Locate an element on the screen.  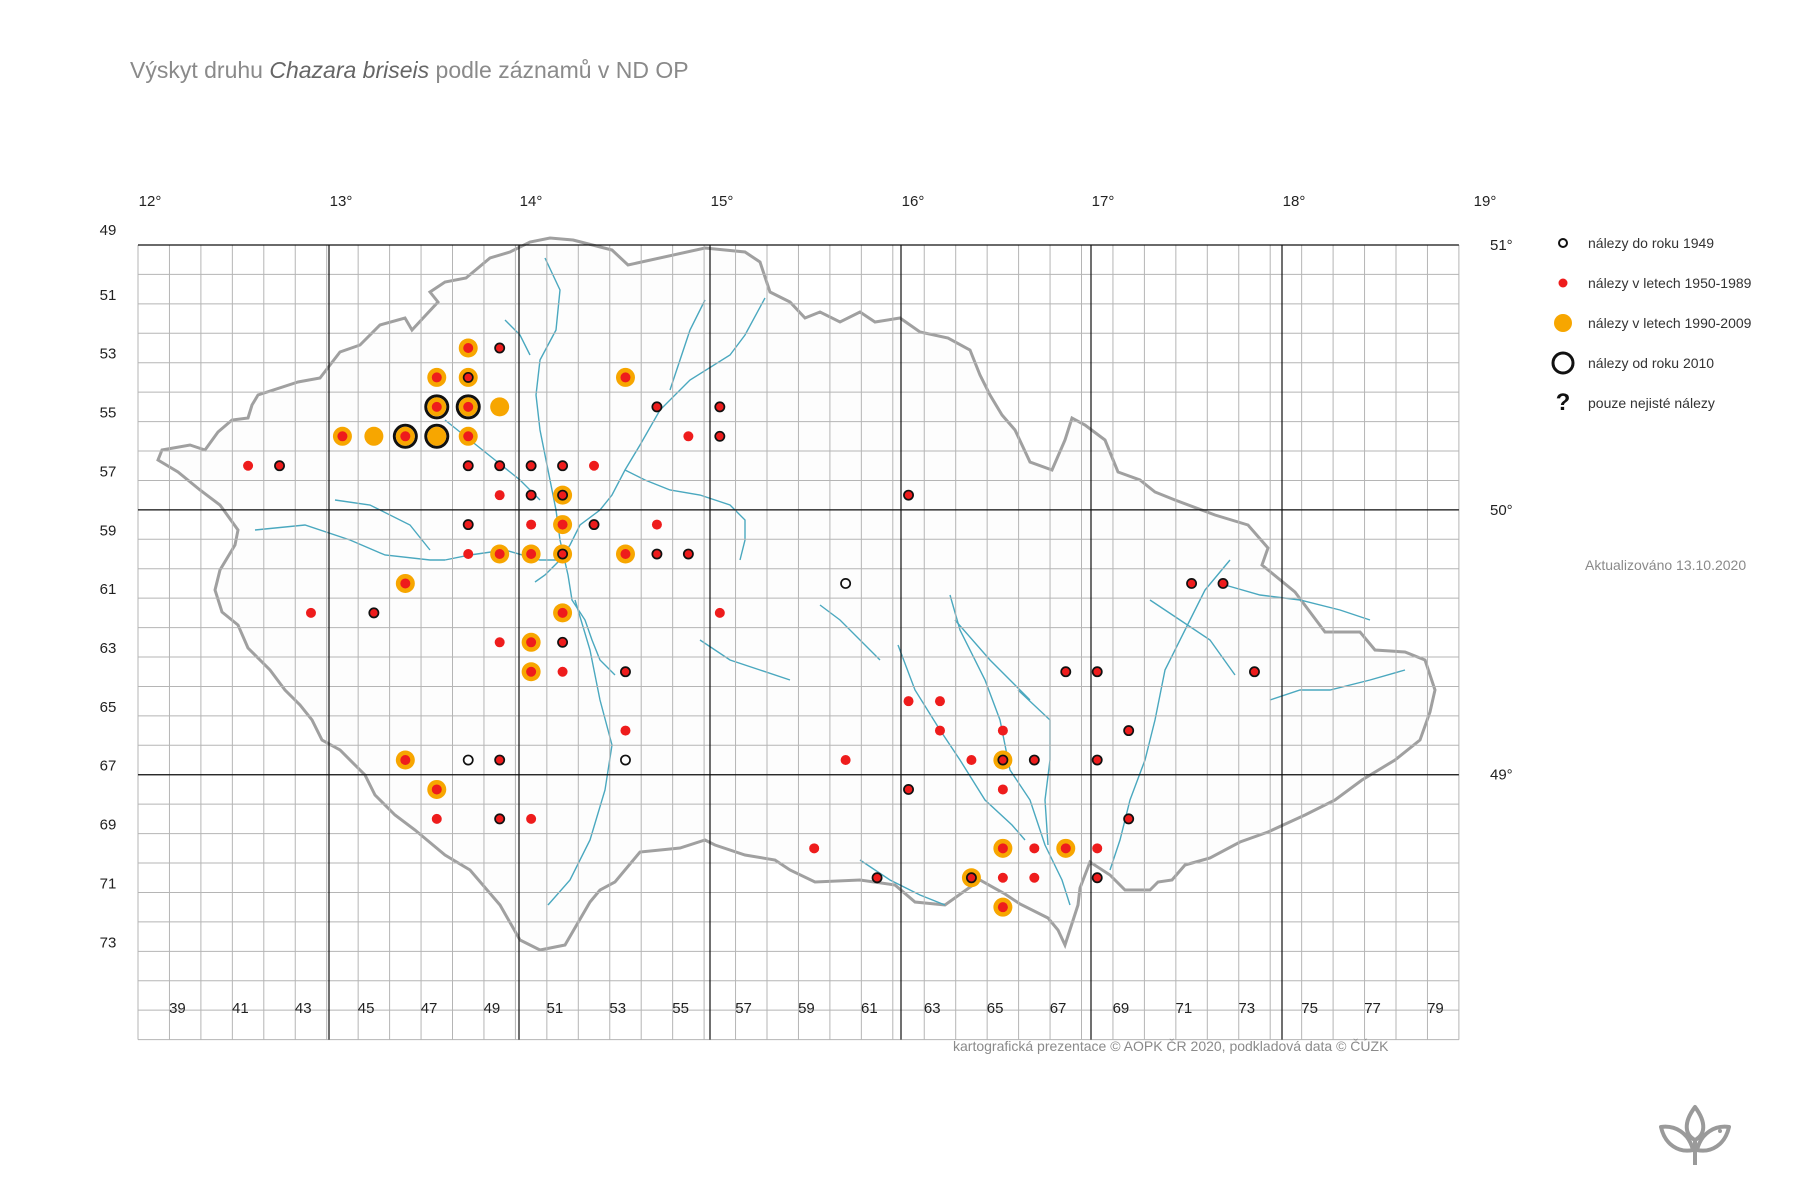
grid-col-label: 43 is located at coordinates (303, 1008).